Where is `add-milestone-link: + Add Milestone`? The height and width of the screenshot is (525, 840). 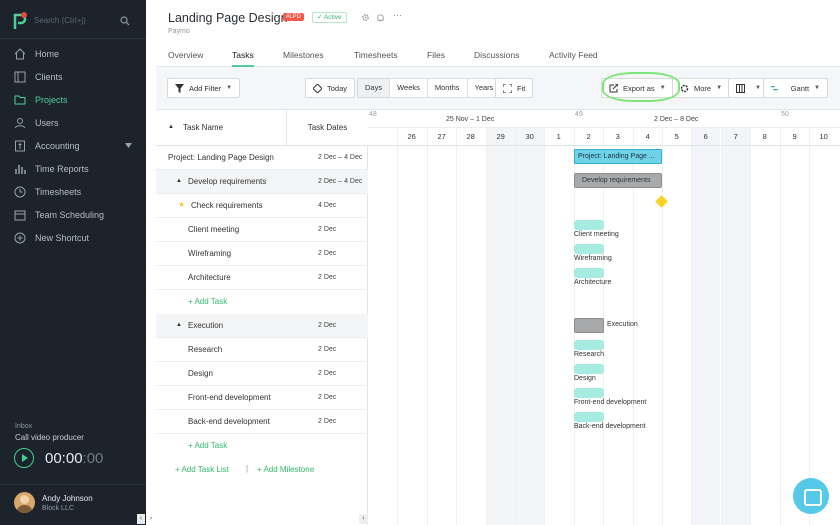 add-milestone-link: + Add Milestone is located at coordinates (286, 469).